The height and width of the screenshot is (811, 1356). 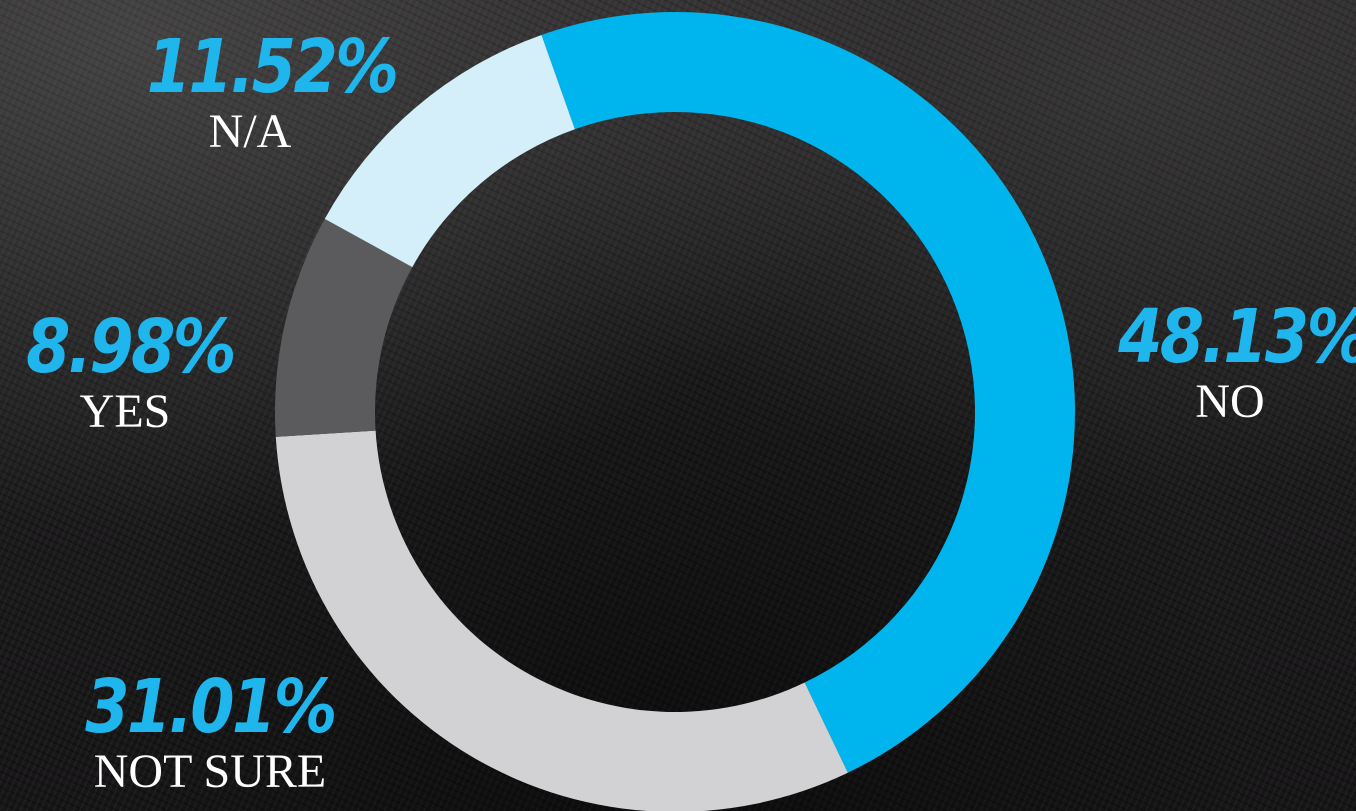 I want to click on category-label-not-sure: NOT SURE, so click(x=210, y=771).